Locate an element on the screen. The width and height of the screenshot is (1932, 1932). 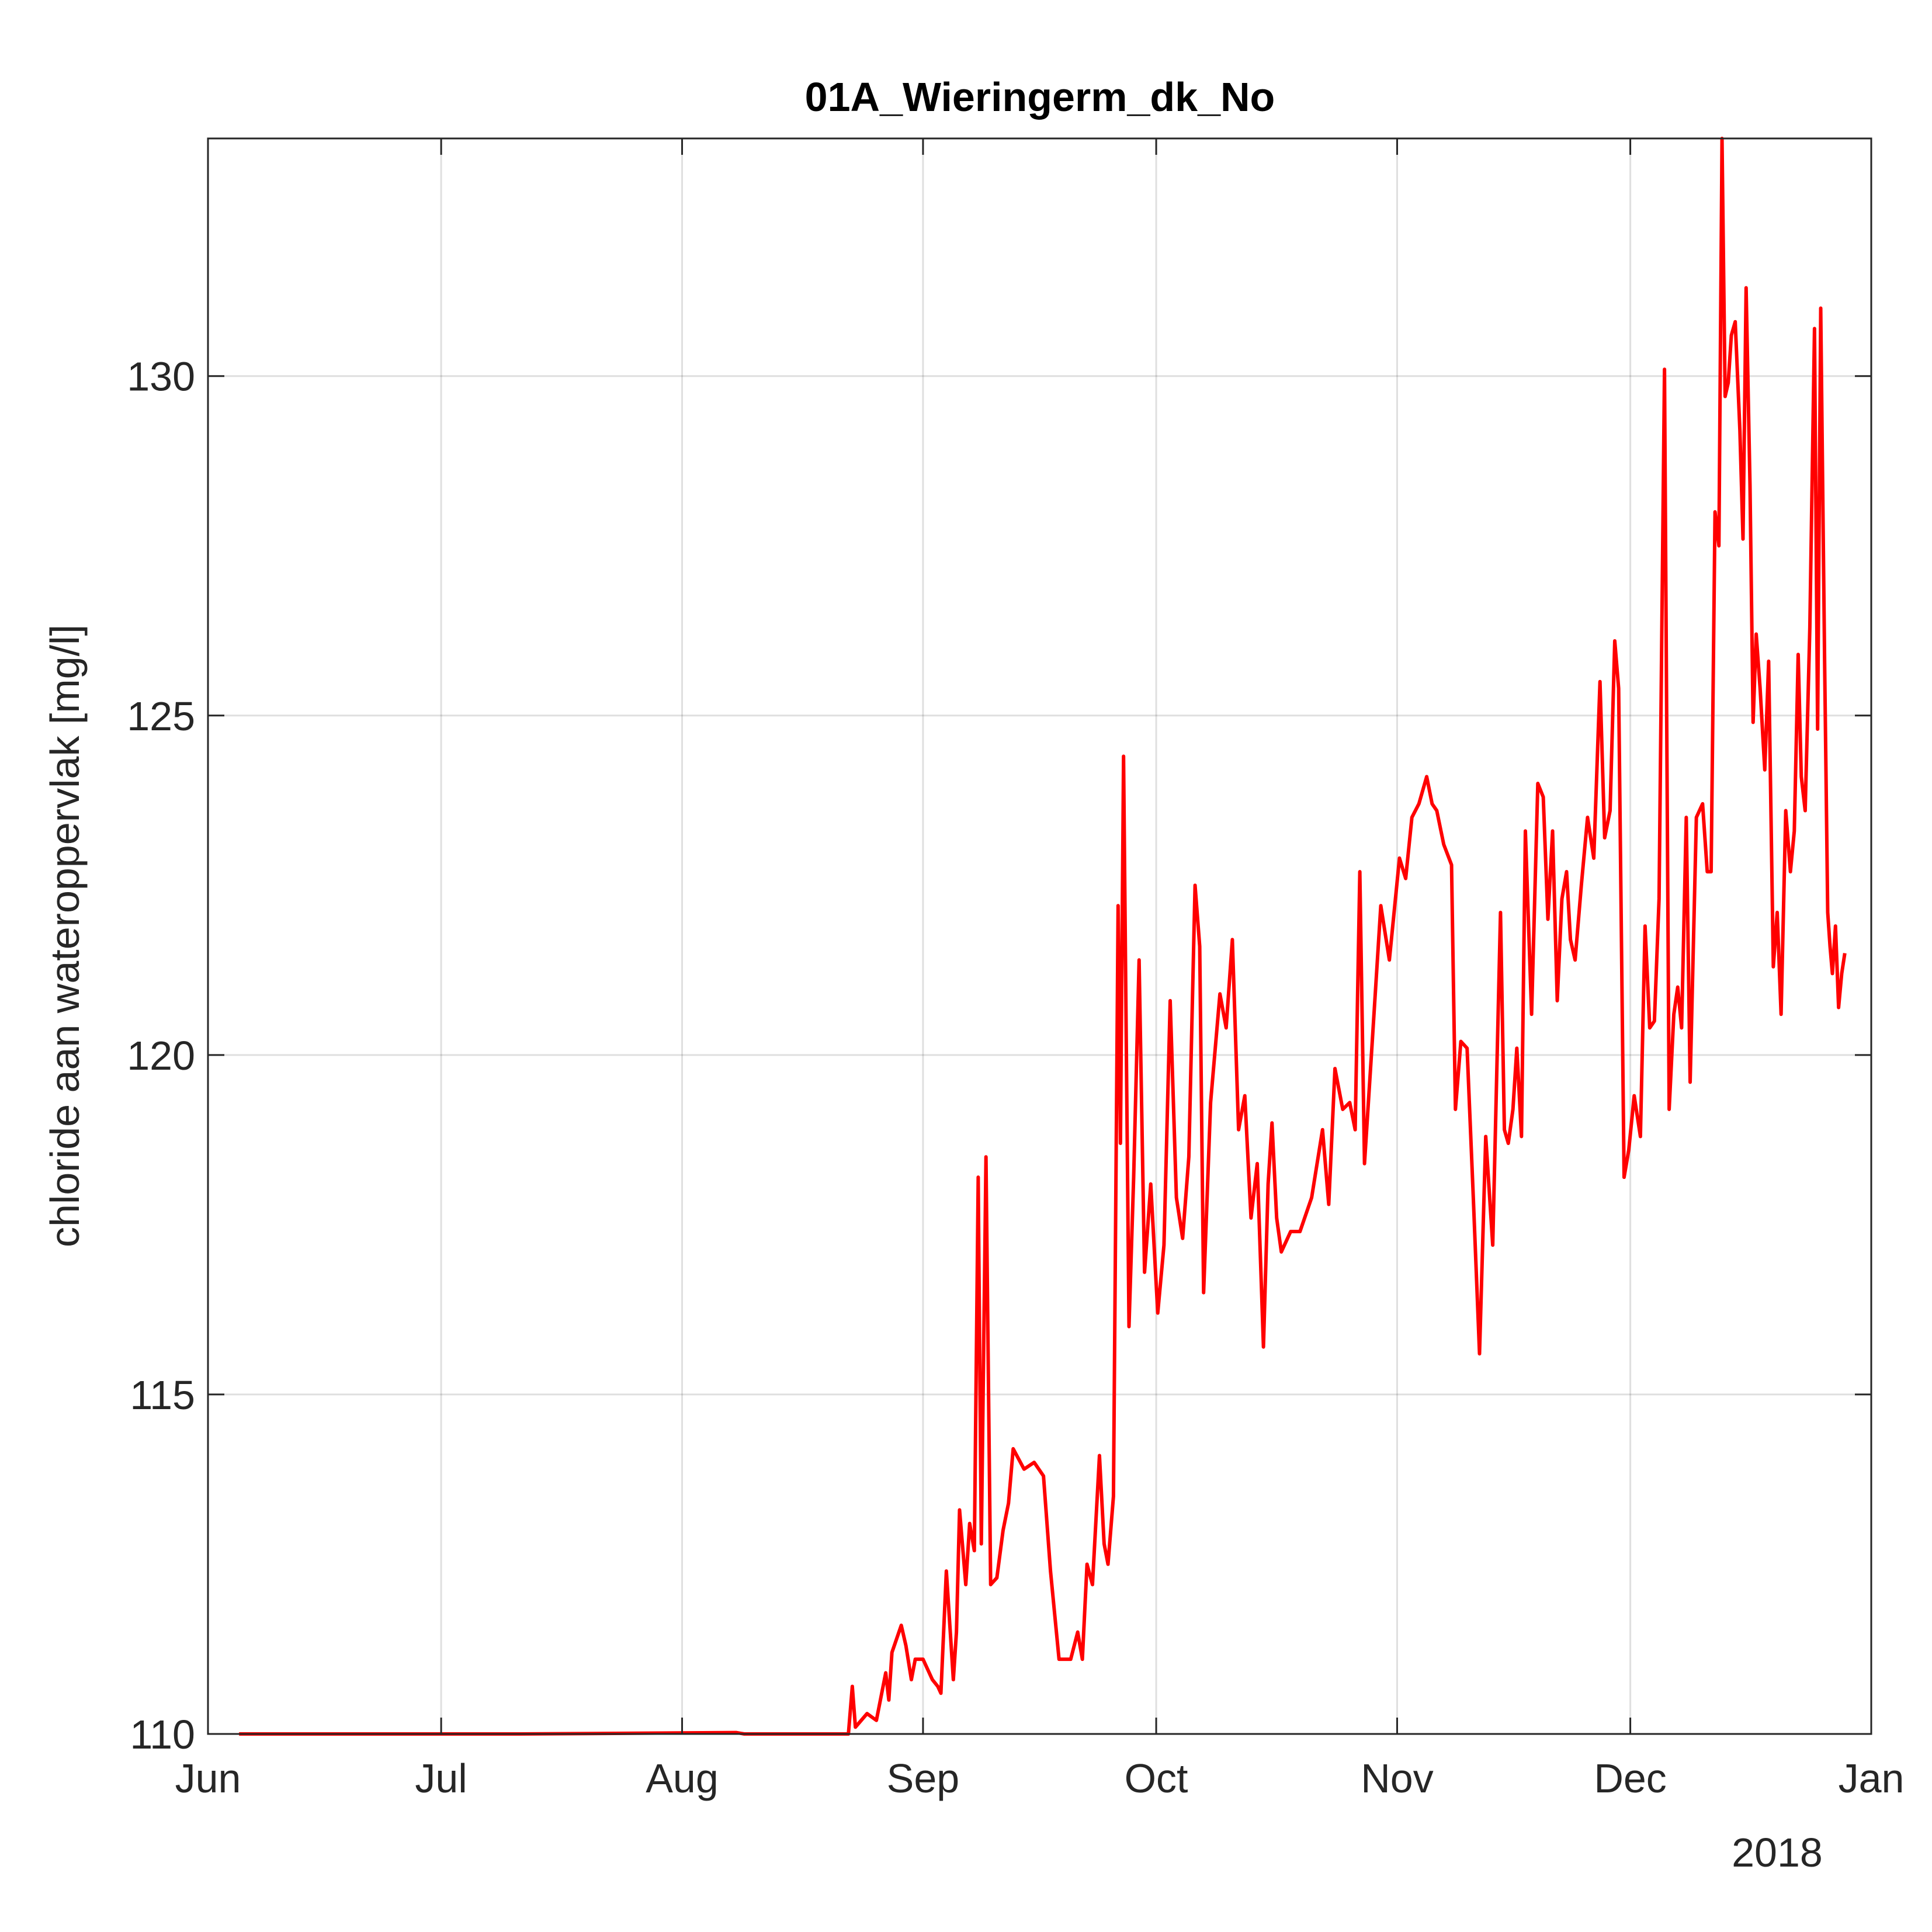
x-tick-label: Oct is located at coordinates (1156, 1778).